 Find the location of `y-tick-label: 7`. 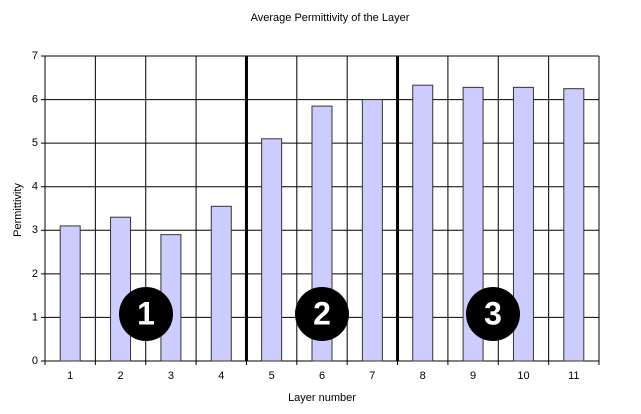

y-tick-label: 7 is located at coordinates (35, 56).